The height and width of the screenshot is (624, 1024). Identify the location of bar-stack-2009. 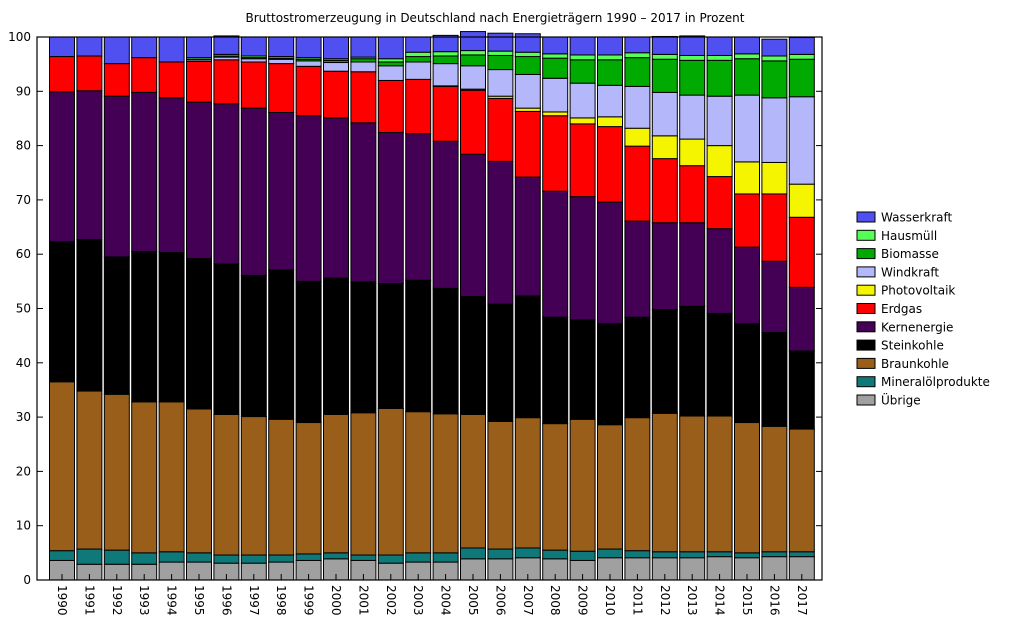
(582, 308).